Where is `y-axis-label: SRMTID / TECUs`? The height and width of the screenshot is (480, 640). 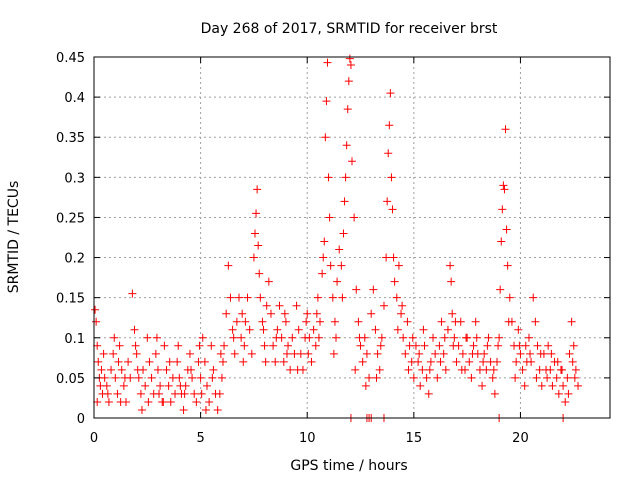 y-axis-label: SRMTID / TECUs is located at coordinates (14, 237).